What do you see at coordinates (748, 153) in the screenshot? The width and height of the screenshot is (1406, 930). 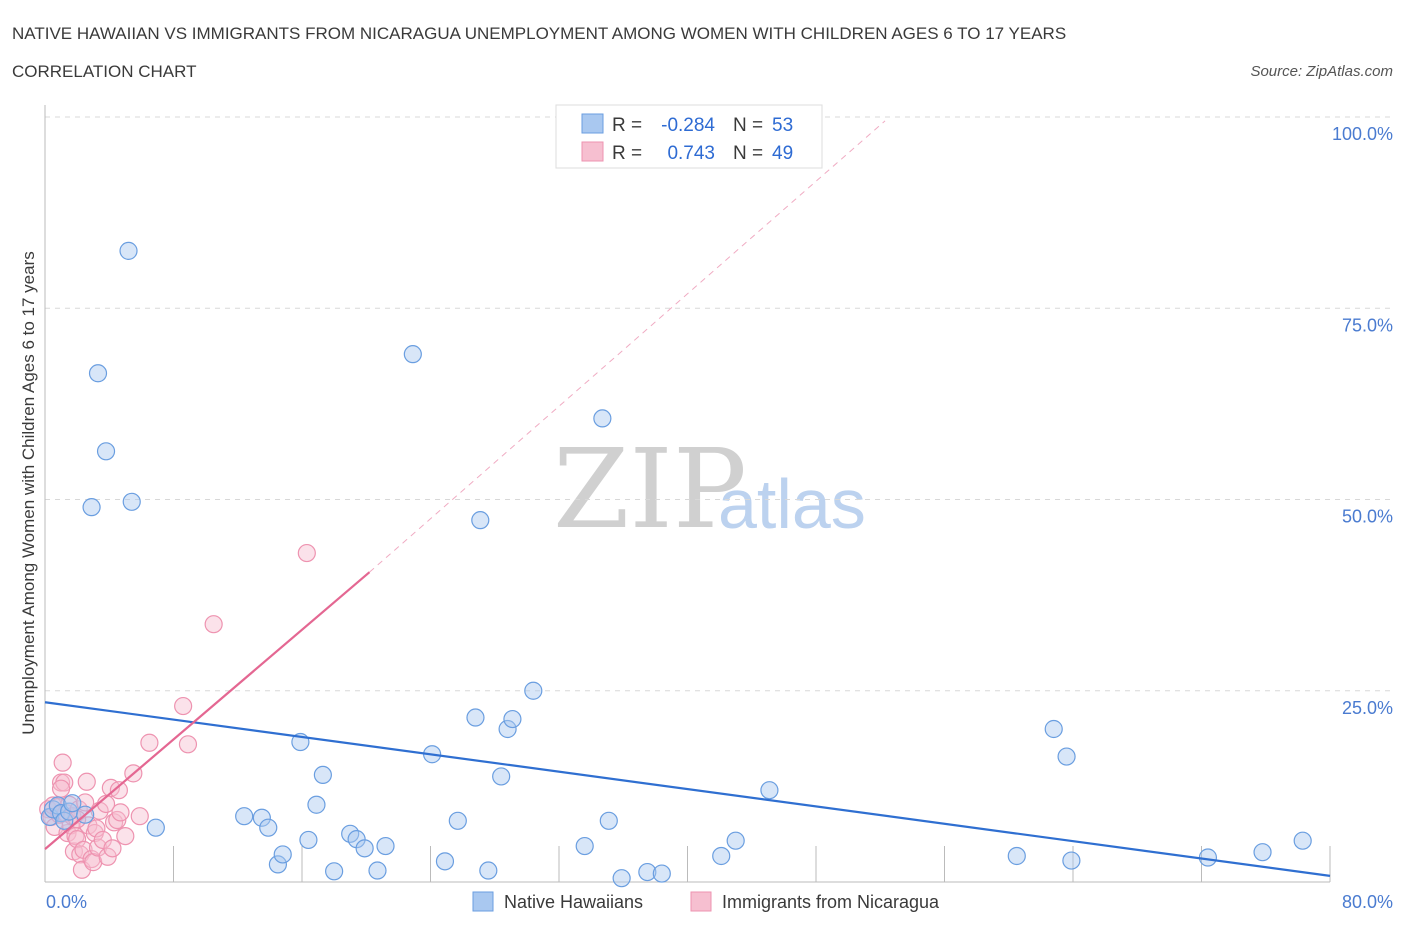 I see `legend-n-label-2: N =` at bounding box center [748, 153].